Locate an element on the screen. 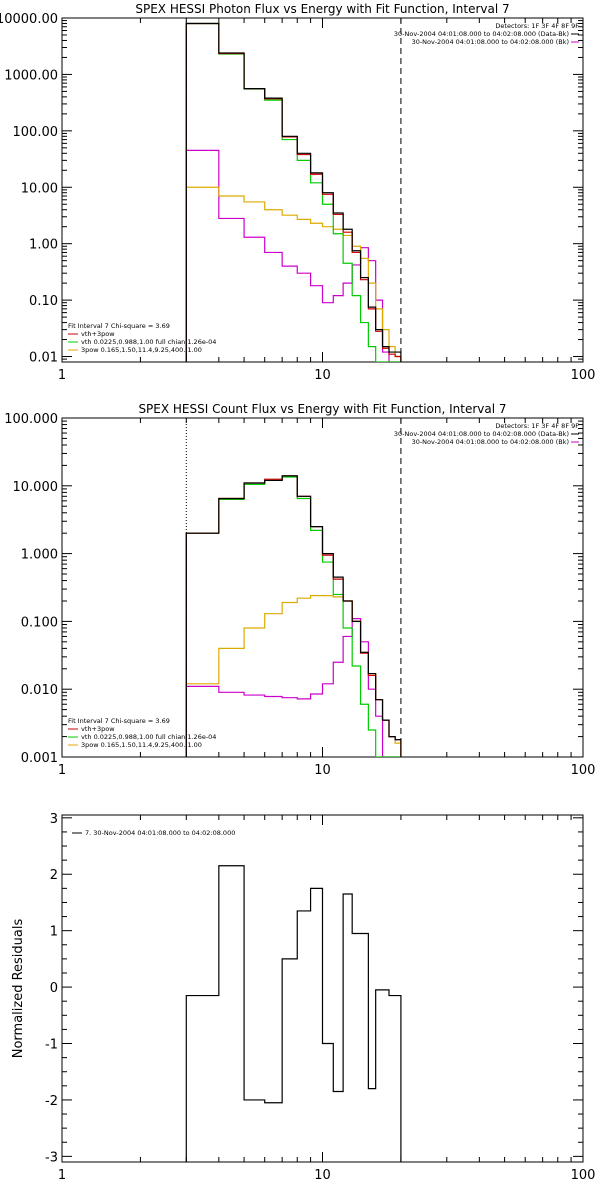 The width and height of the screenshot is (600, 1200). y-tick-label: 1000.00 is located at coordinates (31, 75).